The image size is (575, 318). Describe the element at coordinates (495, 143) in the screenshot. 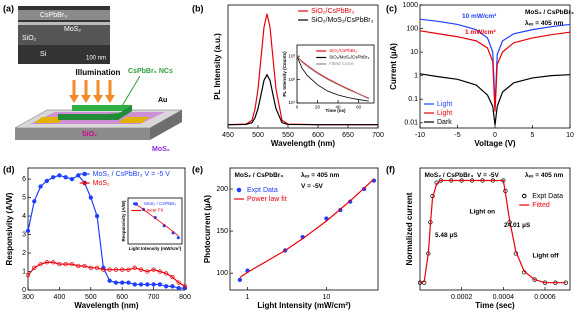

I see `x-axis-label: Voltage (V)` at that location.